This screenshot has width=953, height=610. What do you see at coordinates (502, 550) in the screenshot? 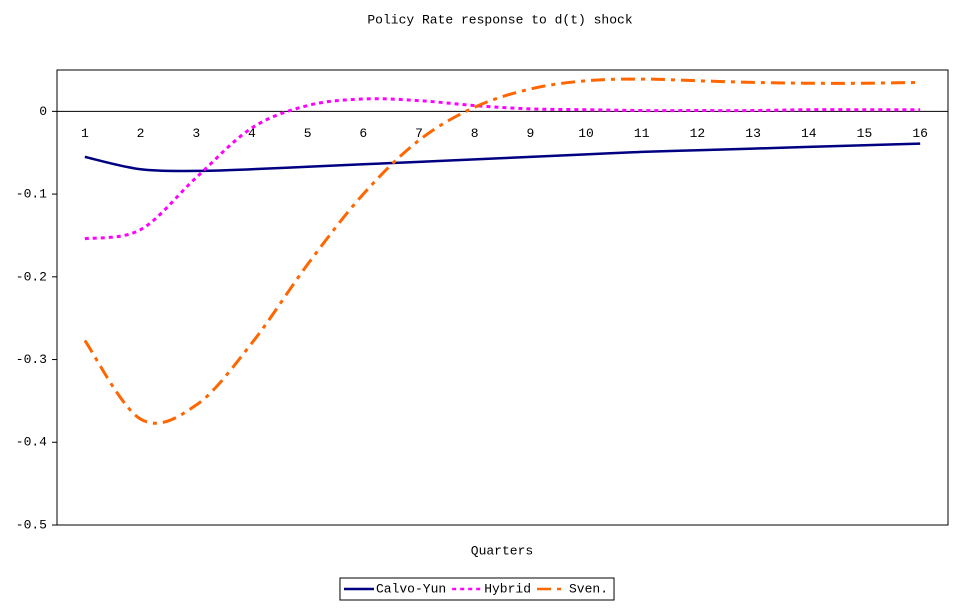
I see `x-axis-label: Quarters` at bounding box center [502, 550].